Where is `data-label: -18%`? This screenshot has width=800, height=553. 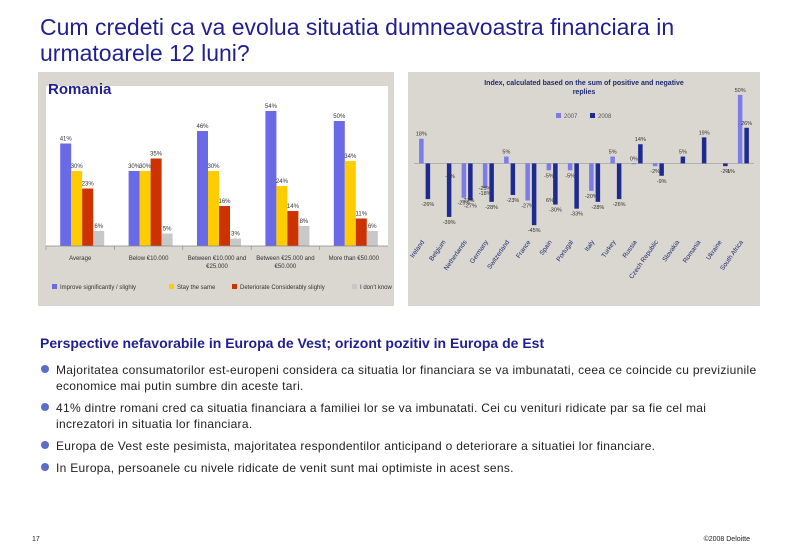
data-label: -18% is located at coordinates (485, 194).